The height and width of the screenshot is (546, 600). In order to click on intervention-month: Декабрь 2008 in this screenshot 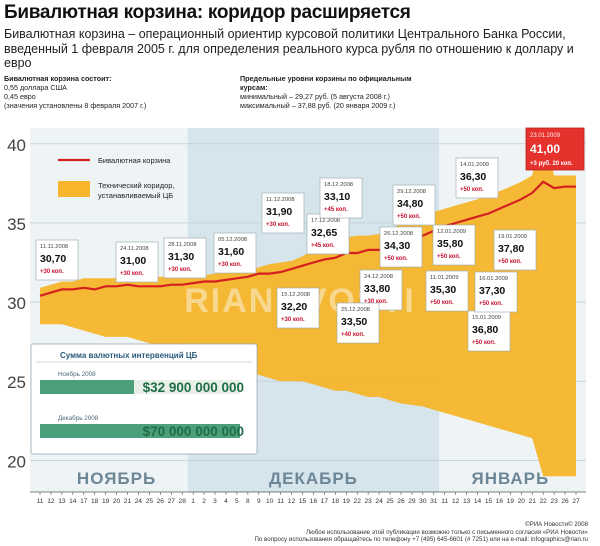, I will do `click(78, 418)`.